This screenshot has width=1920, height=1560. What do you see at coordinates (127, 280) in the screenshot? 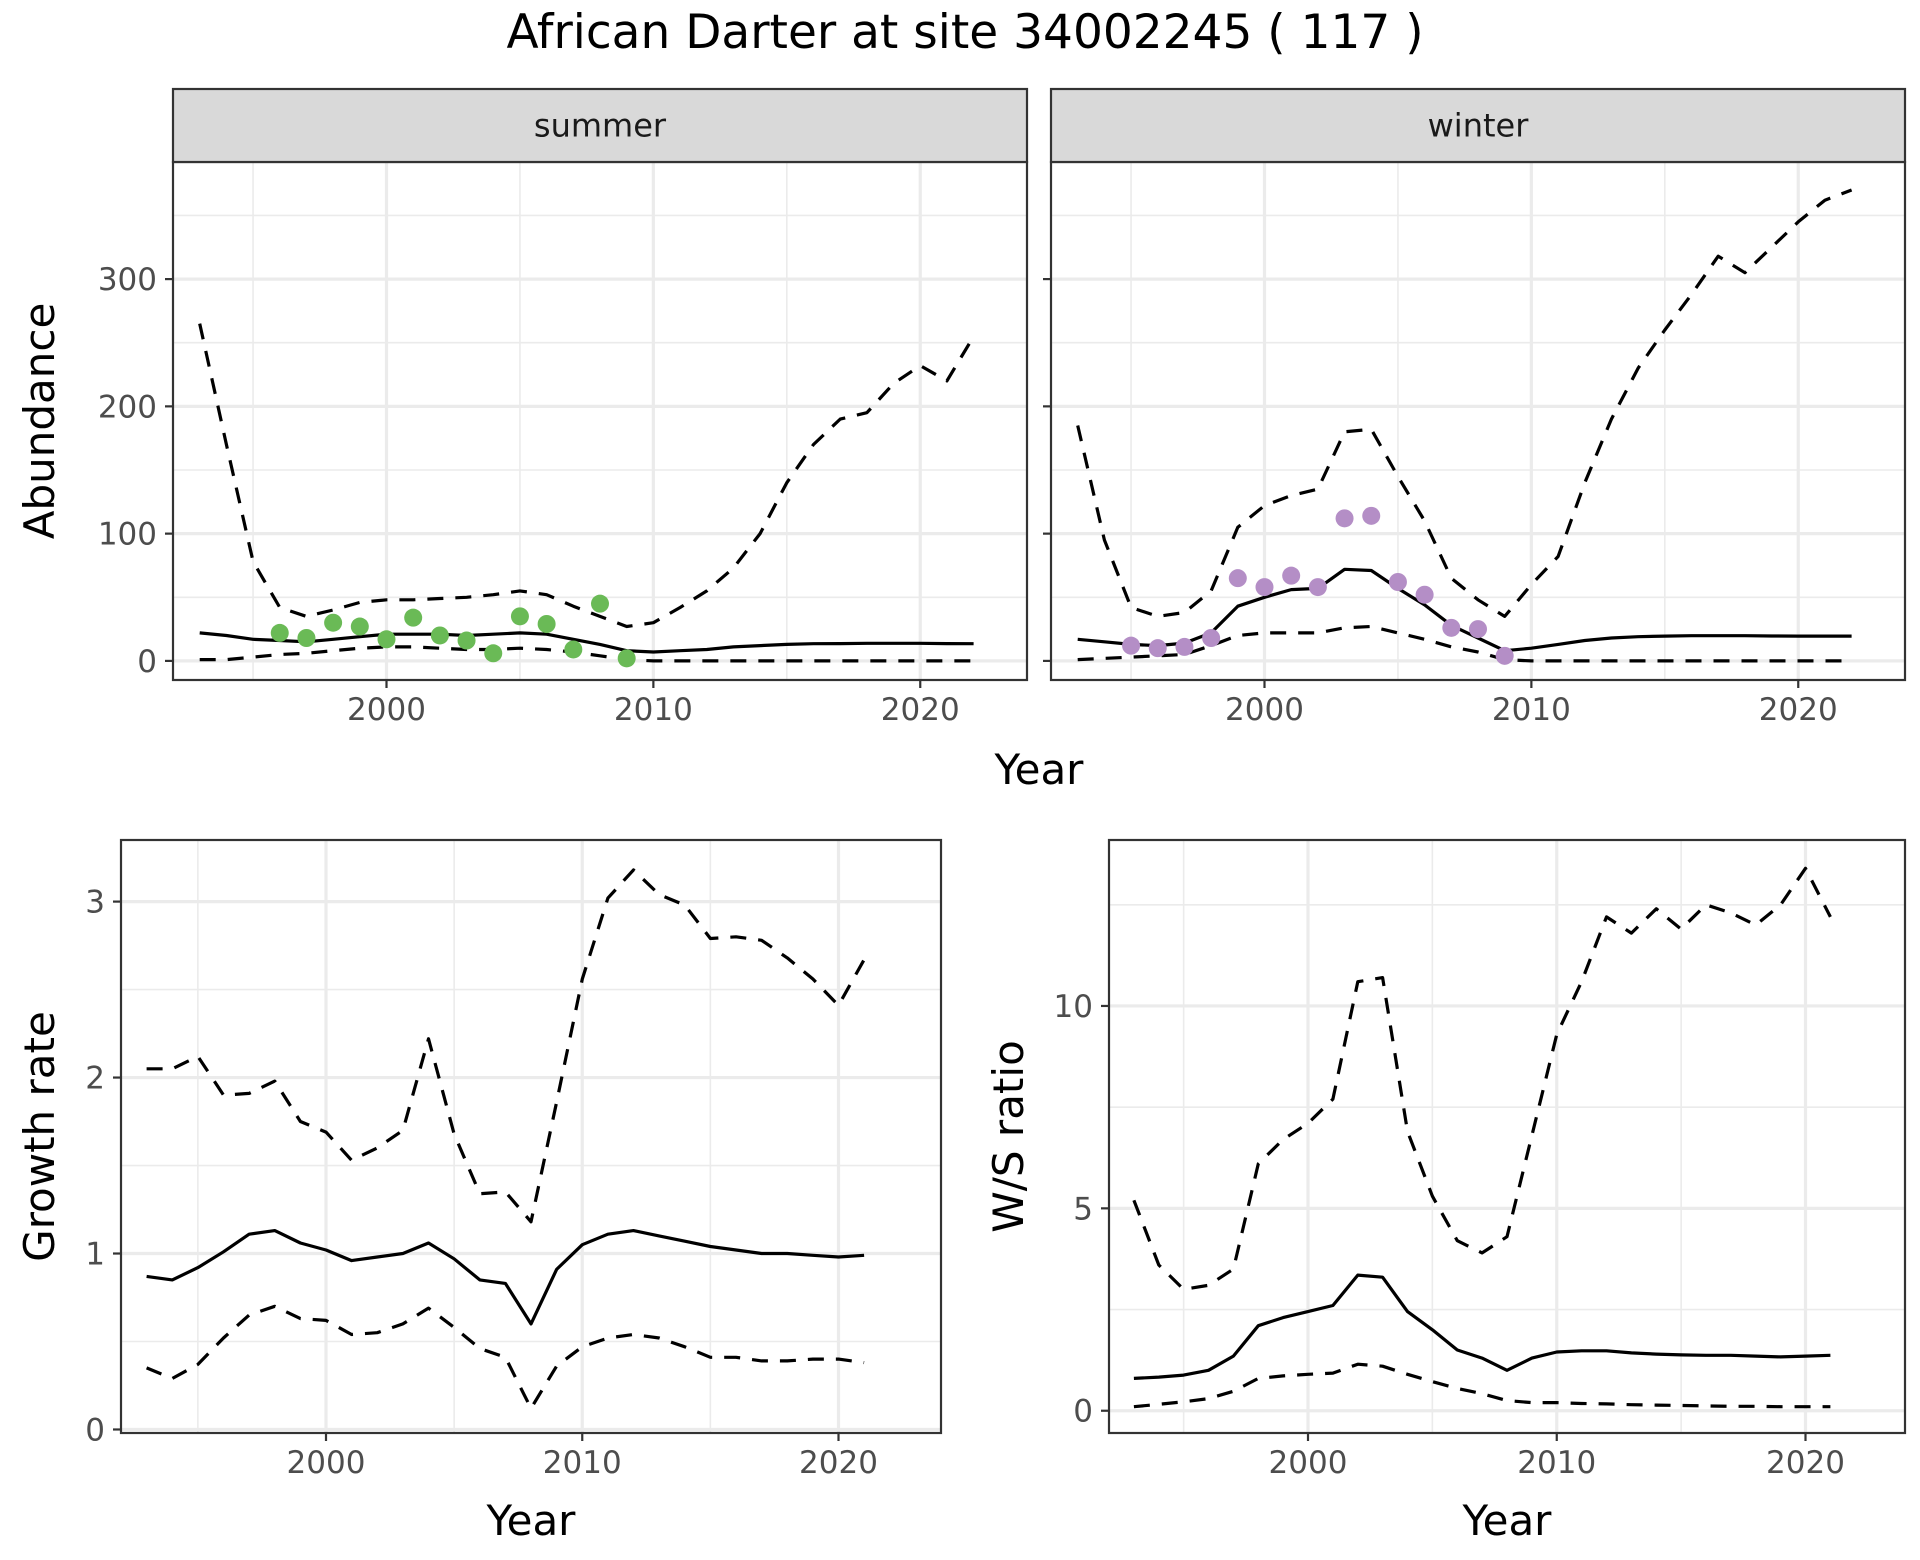
I see `y-tick-label: 300` at bounding box center [127, 280].